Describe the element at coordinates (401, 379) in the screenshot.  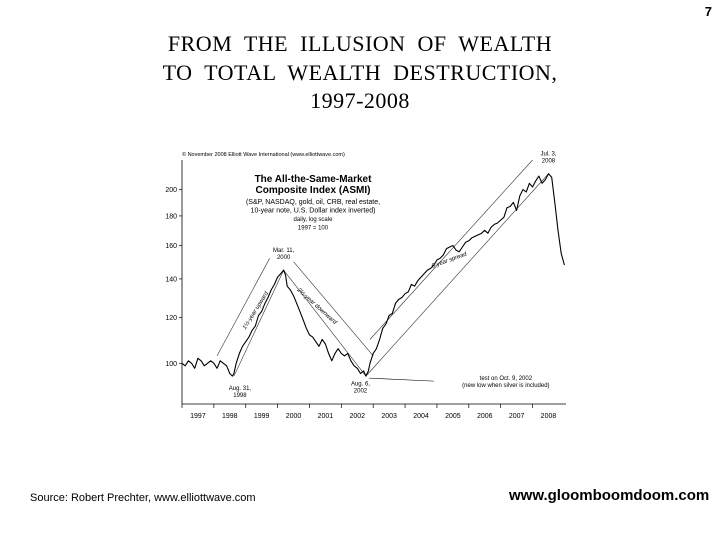
I see `annotation-5-pointer` at that location.